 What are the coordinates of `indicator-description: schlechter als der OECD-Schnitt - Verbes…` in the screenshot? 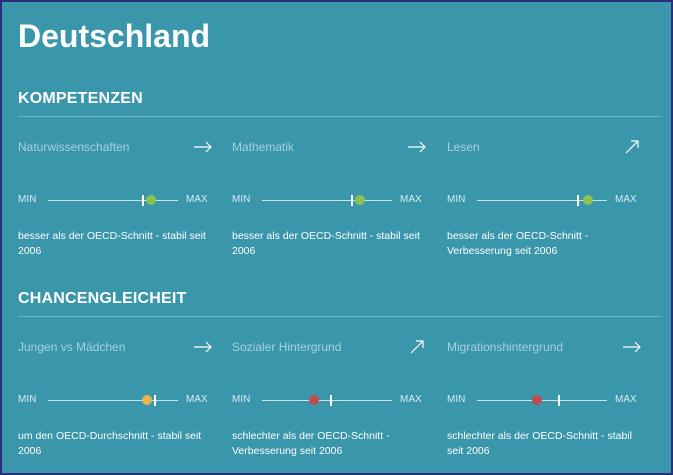 It's located at (311, 443).